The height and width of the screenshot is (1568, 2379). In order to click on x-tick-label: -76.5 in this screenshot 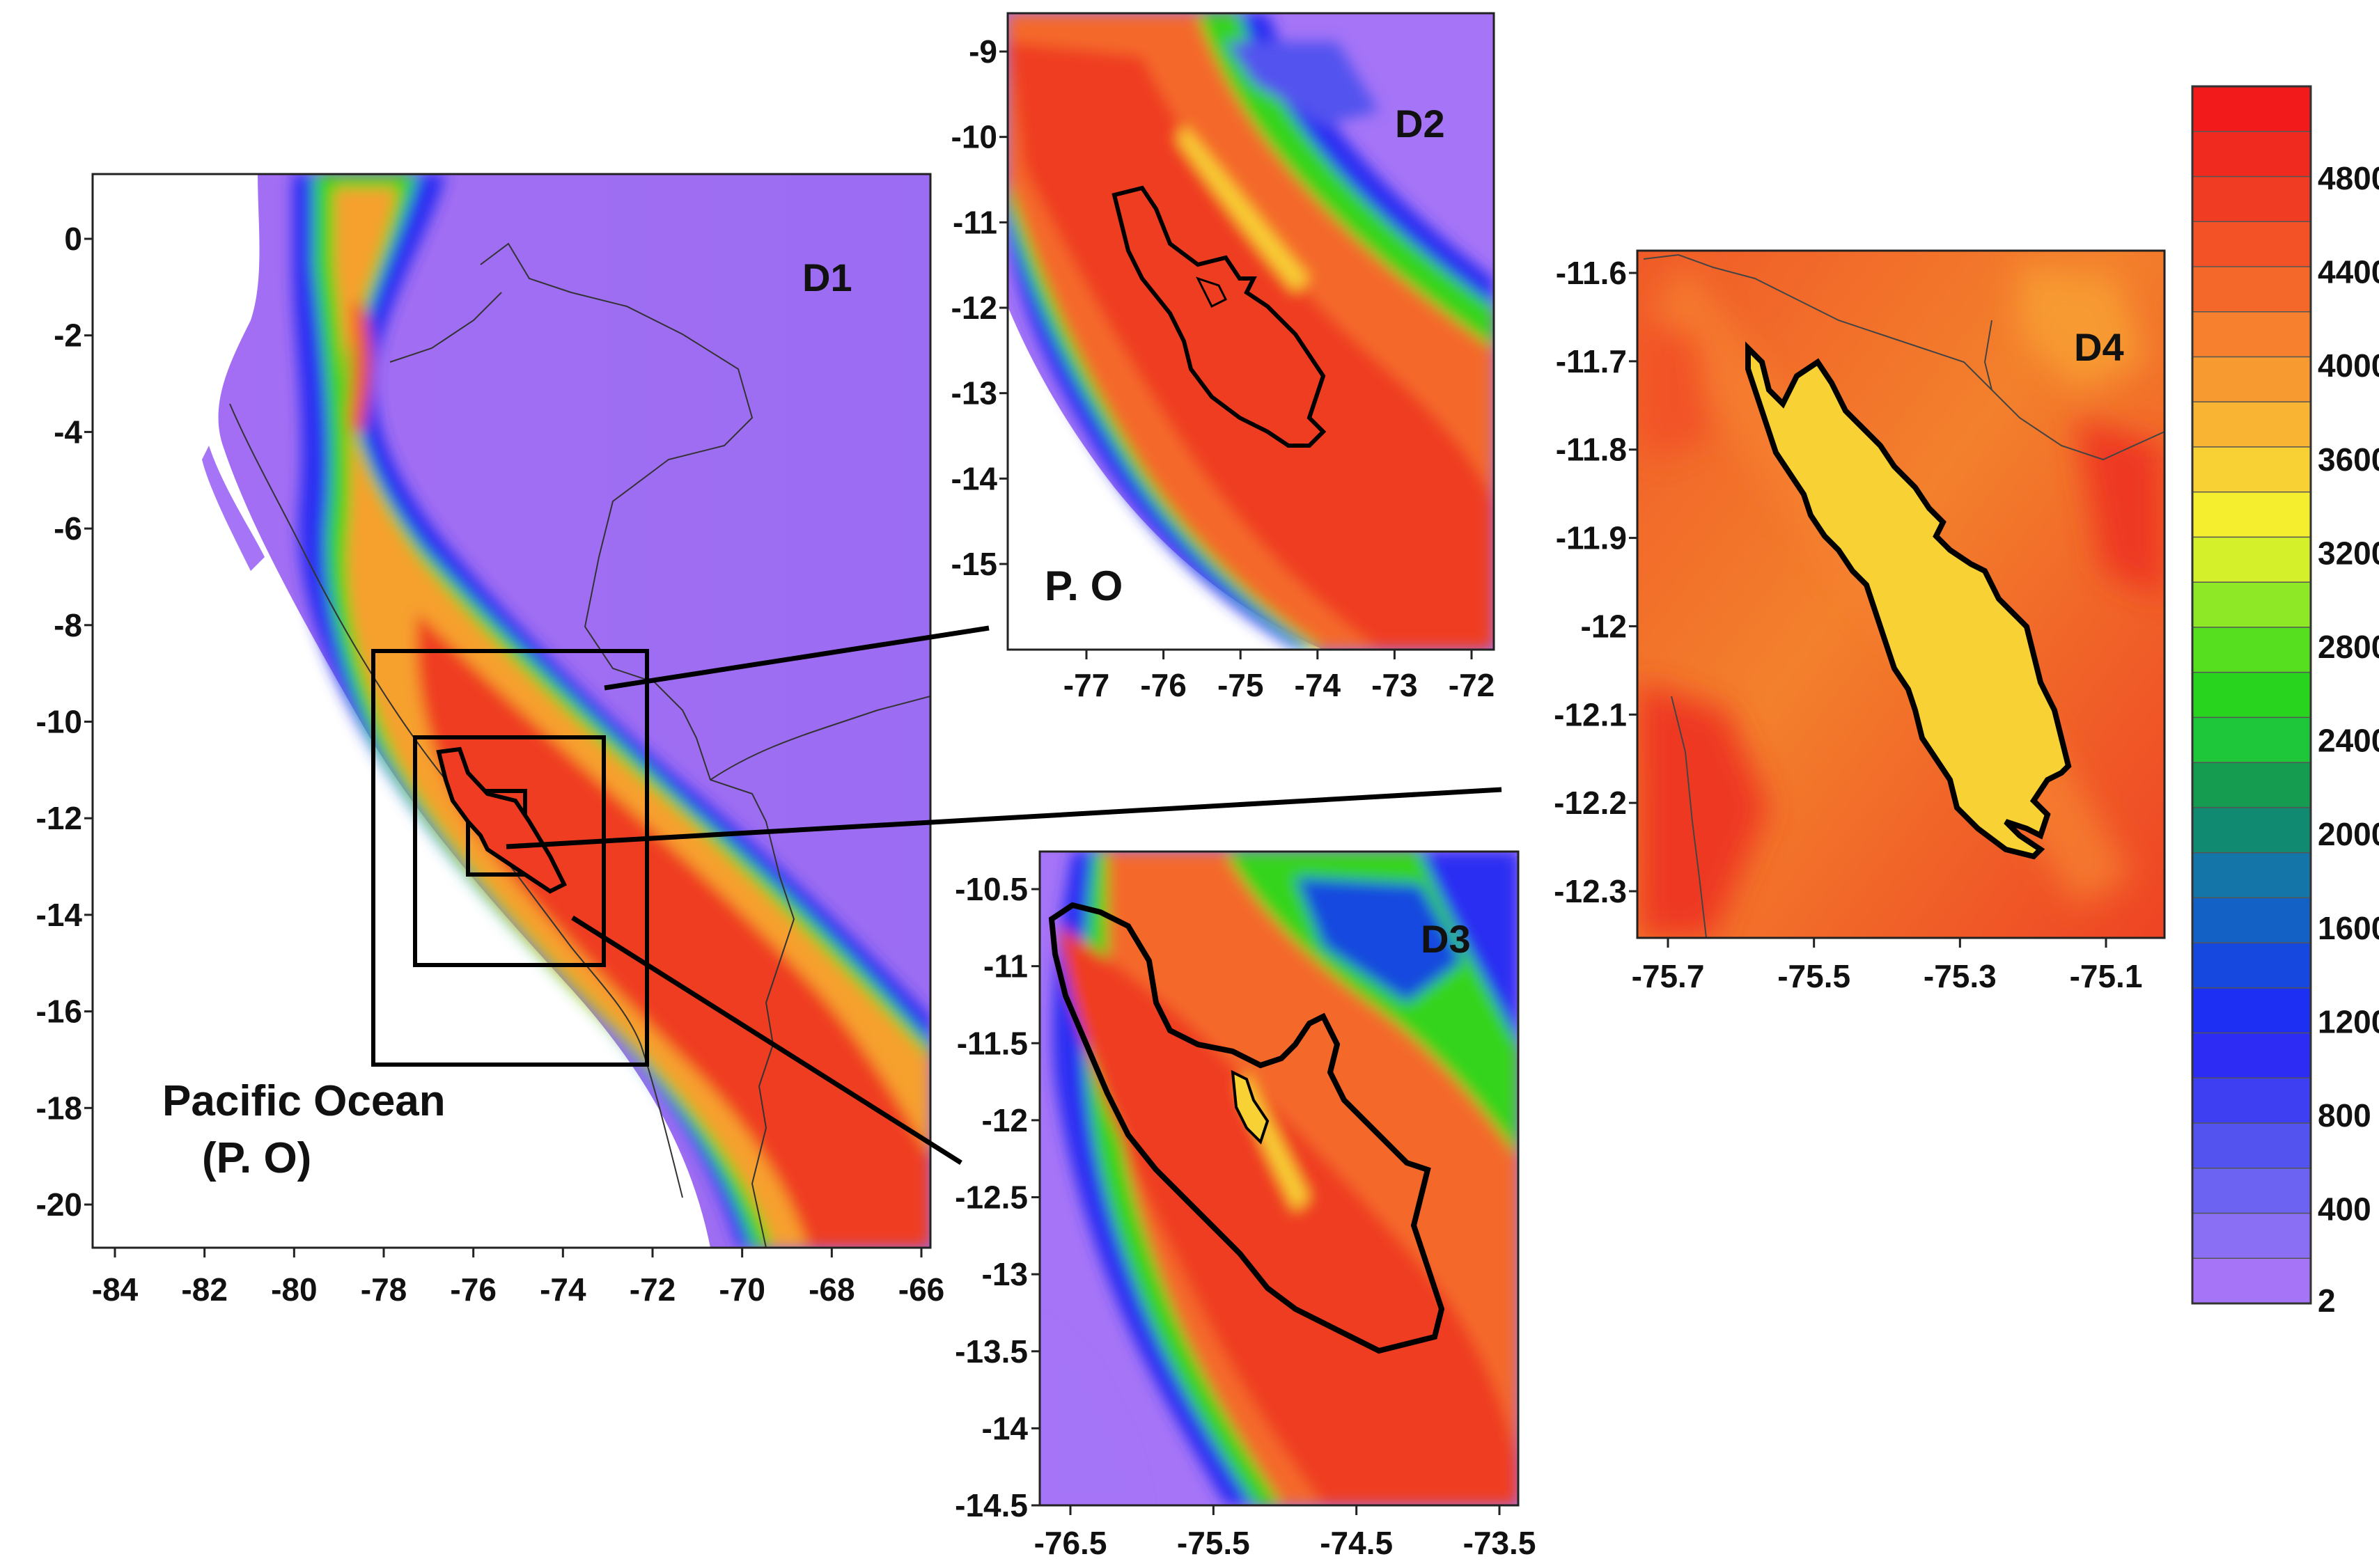, I will do `click(1070, 1543)`.